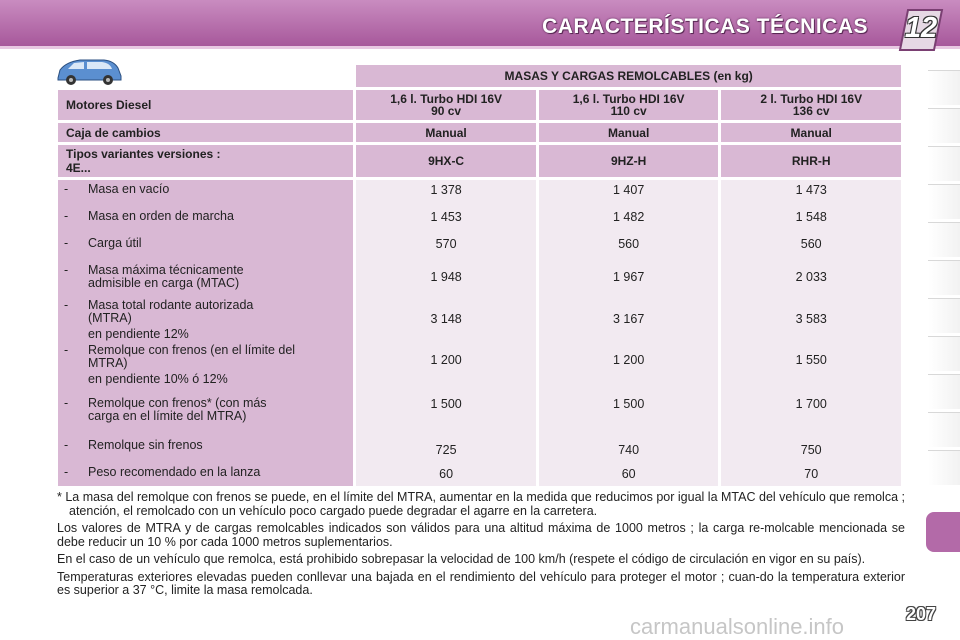 This screenshot has width=960, height=640. I want to click on side-tab-active, so click(943, 532).